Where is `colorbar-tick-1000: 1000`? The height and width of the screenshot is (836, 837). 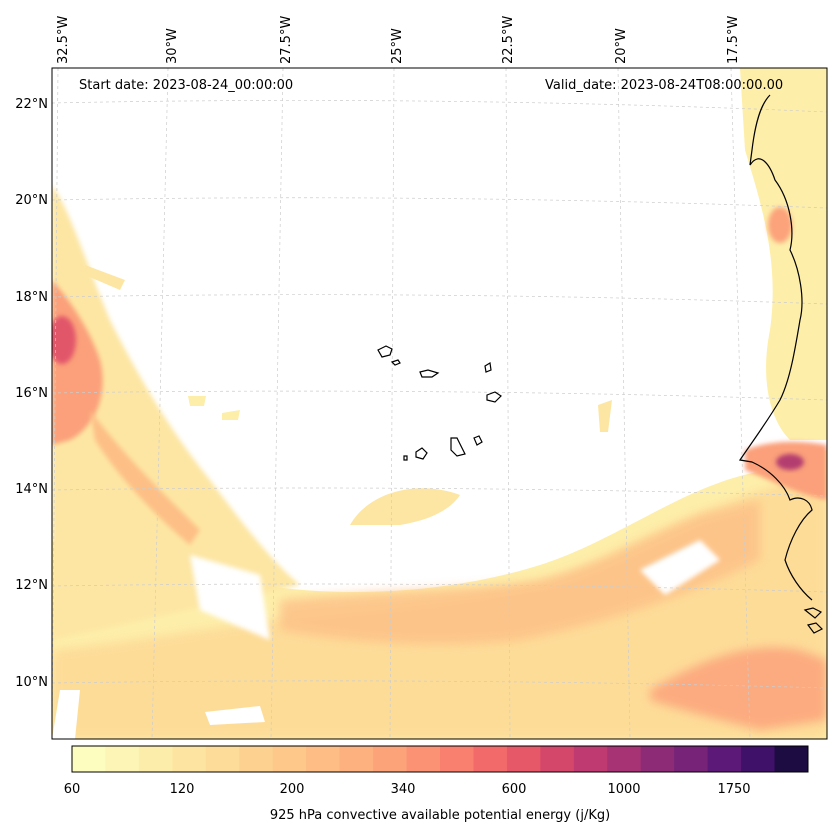 colorbar-tick-1000: 1000 is located at coordinates (624, 789).